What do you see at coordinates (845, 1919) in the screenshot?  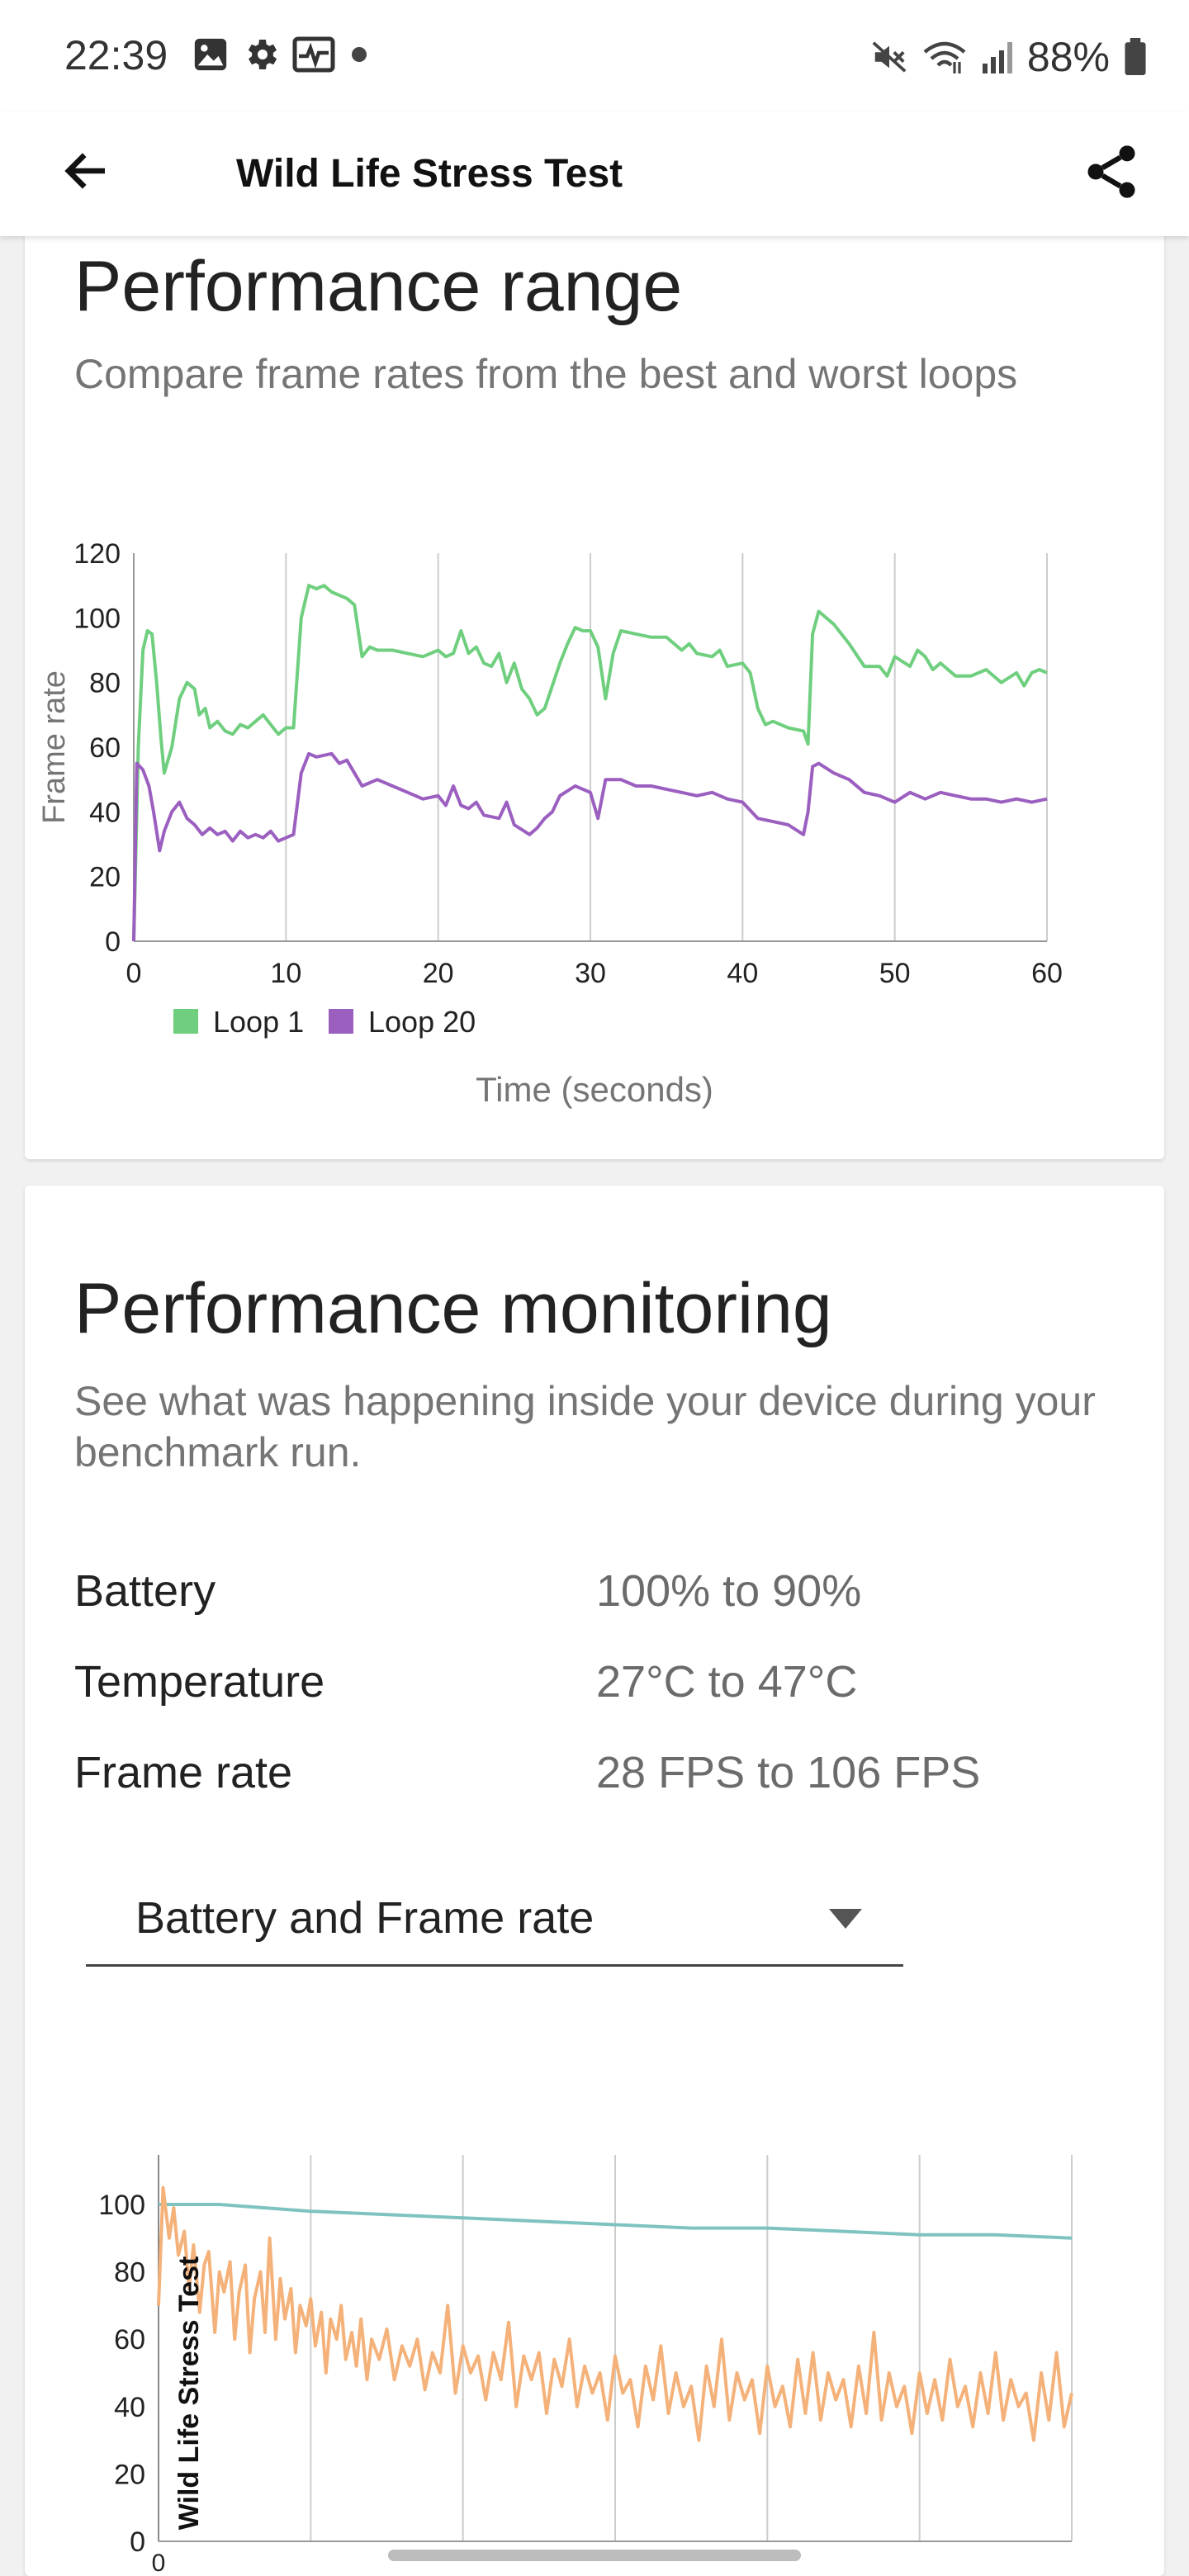 I see `caret-down-icon` at bounding box center [845, 1919].